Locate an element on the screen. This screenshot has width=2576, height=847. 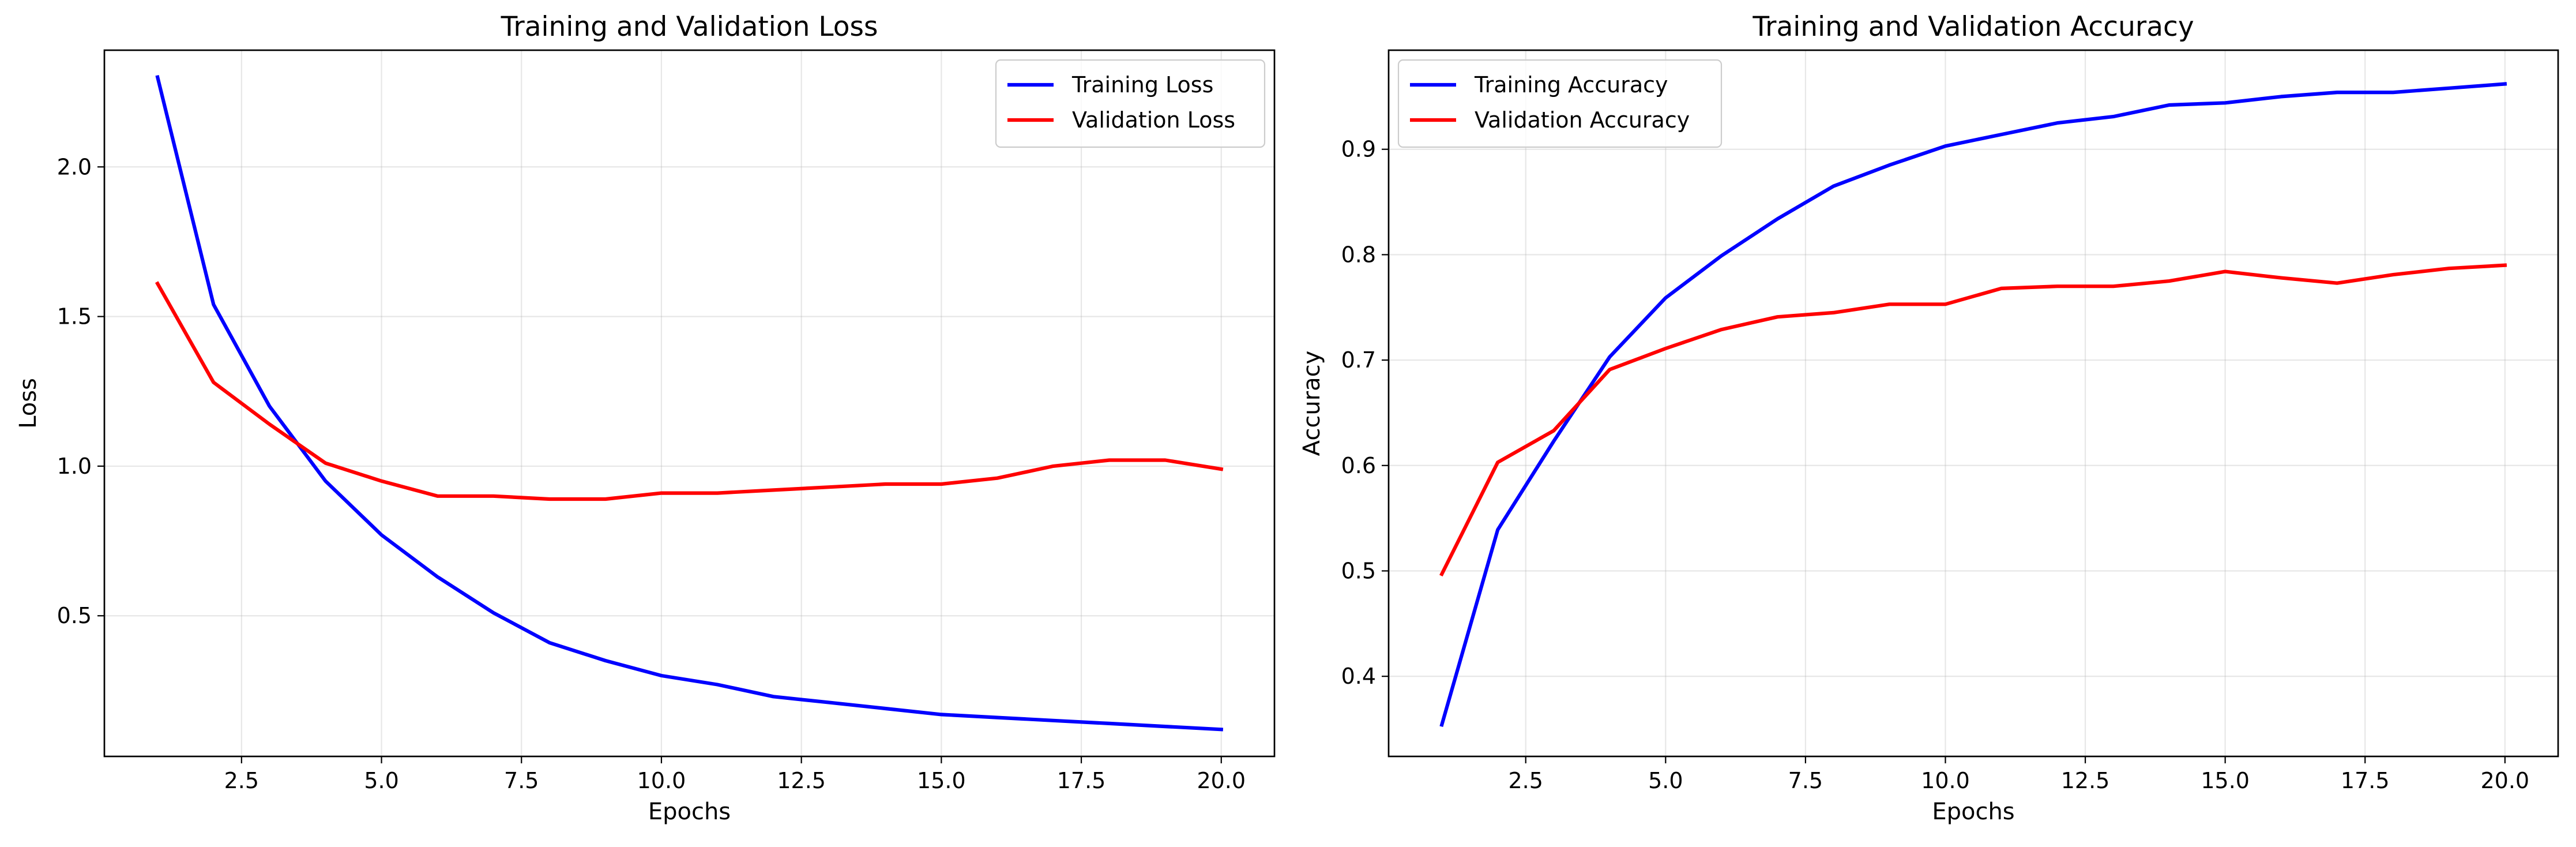
y-tick-label: 0.9 is located at coordinates (1358, 150).